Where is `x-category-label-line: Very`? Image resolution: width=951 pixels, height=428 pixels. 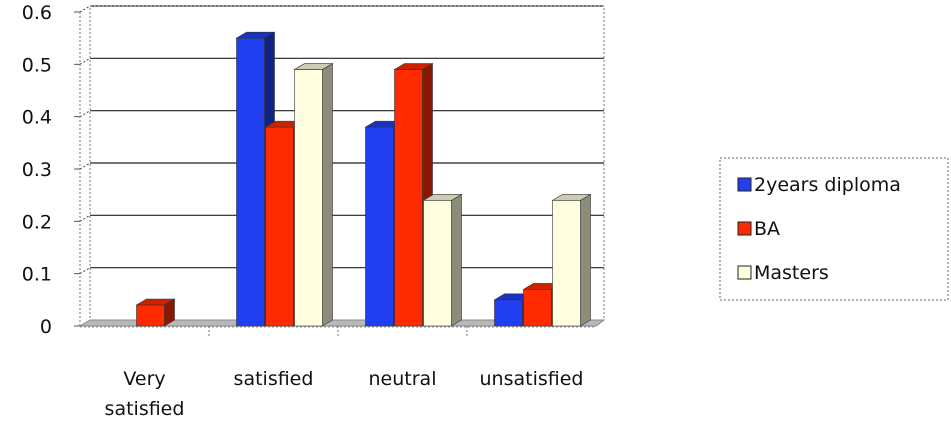 x-category-label-line: Very is located at coordinates (144, 379).